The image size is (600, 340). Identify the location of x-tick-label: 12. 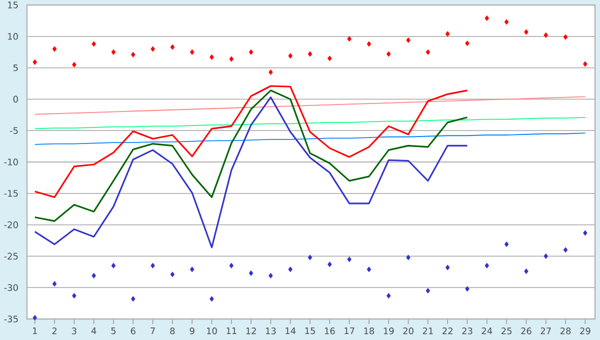
(251, 331).